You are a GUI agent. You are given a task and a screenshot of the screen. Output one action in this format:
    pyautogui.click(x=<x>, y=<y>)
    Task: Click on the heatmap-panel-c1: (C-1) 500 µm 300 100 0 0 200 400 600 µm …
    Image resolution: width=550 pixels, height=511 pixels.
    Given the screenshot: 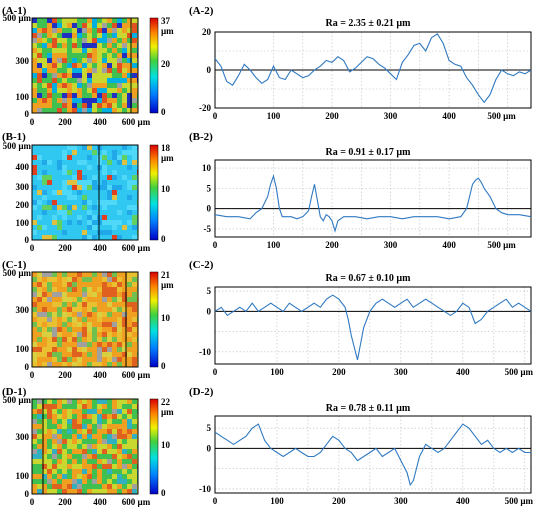 What is the action you would take?
    pyautogui.click(x=88, y=319)
    